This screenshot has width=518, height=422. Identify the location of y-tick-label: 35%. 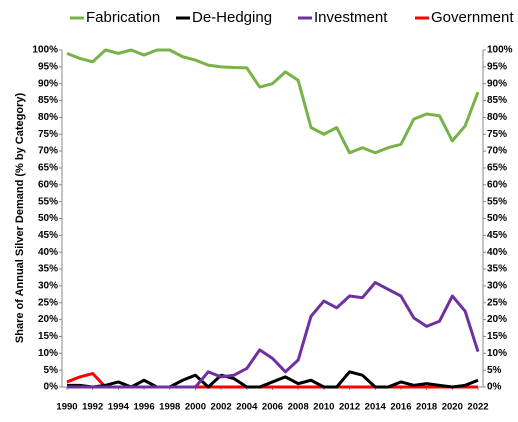
(48, 269).